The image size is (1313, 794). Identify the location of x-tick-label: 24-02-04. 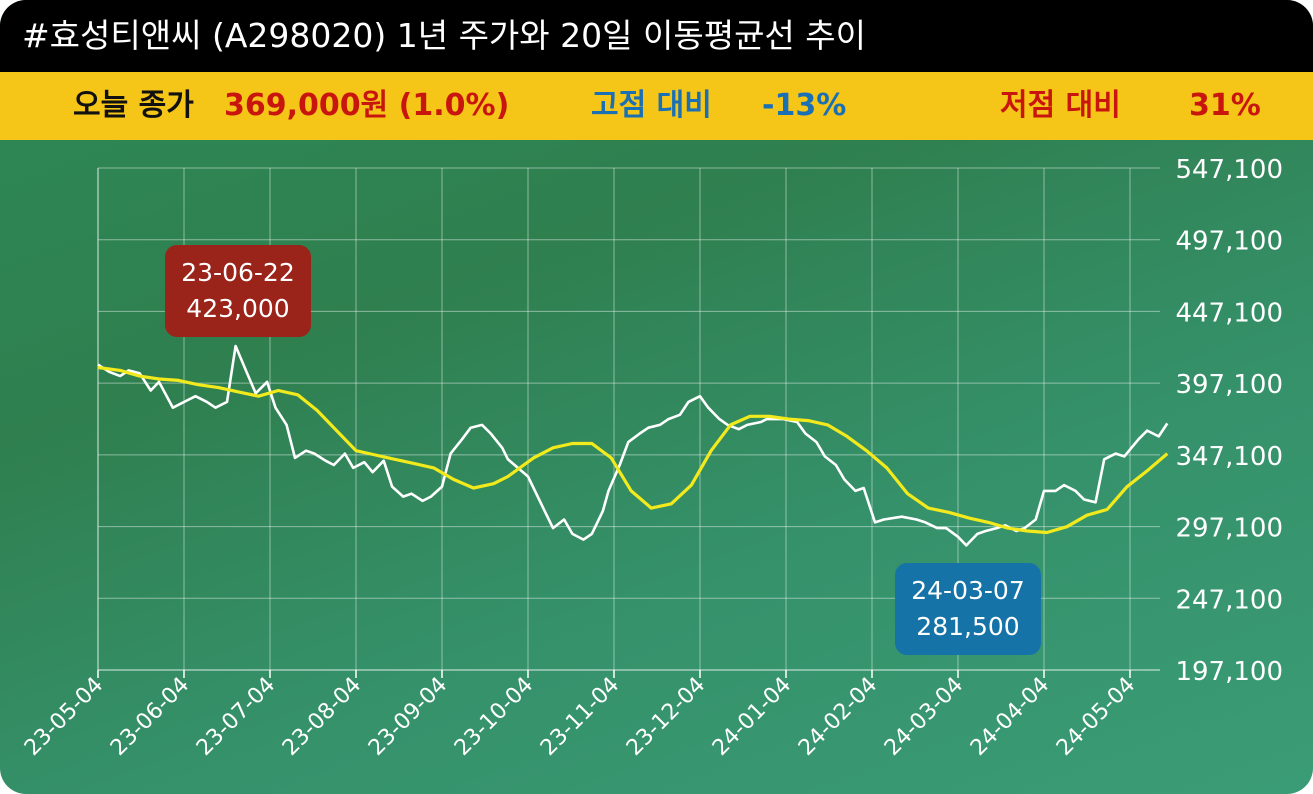
(838, 717).